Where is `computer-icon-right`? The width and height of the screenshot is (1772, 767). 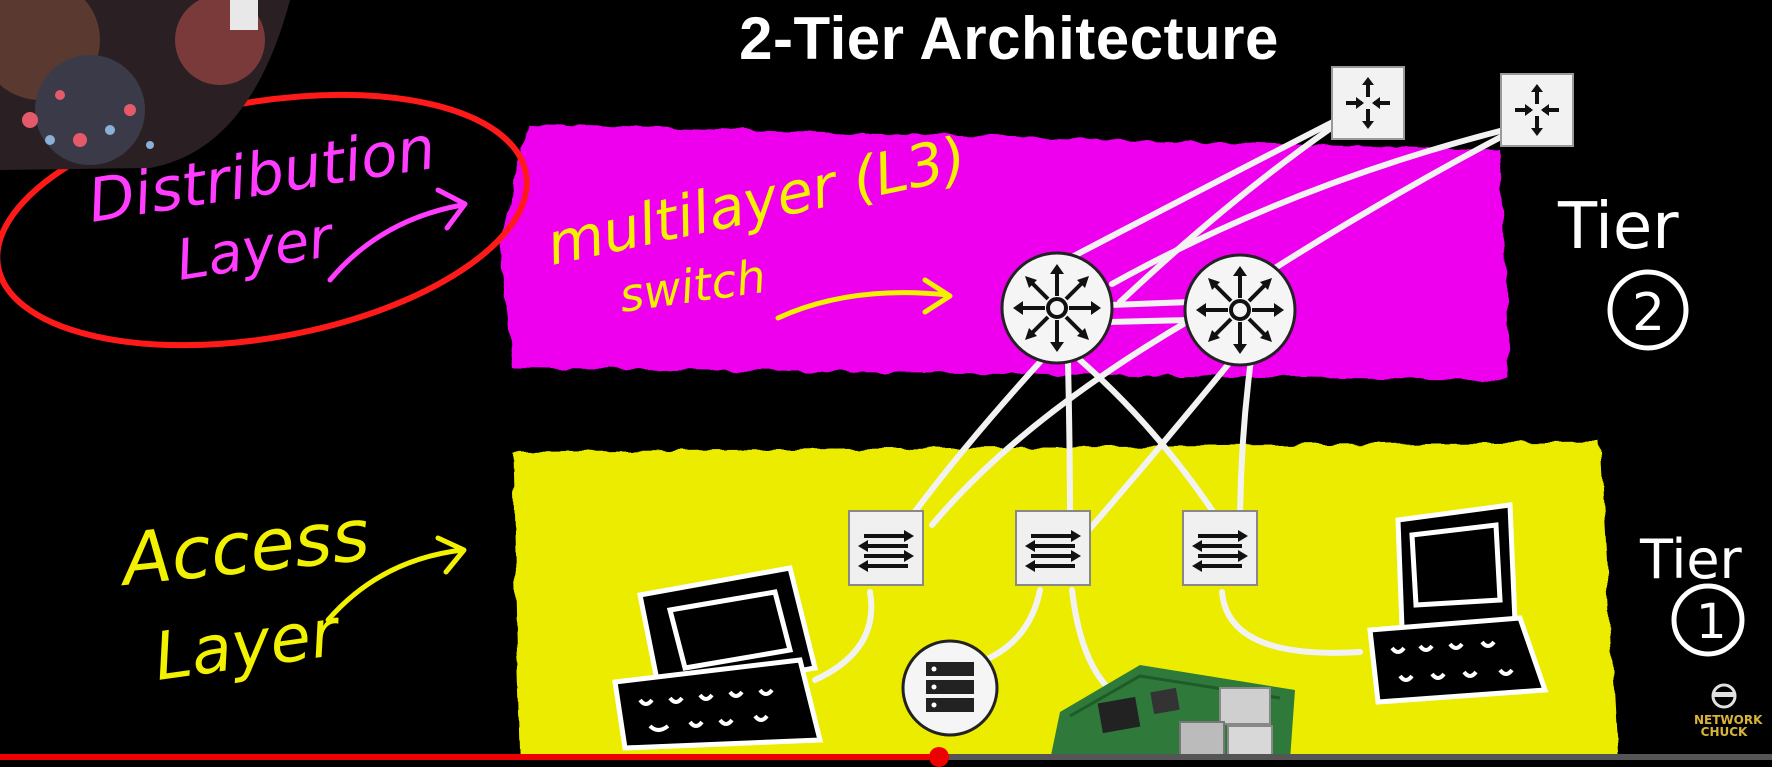 computer-icon-right is located at coordinates (1458, 603).